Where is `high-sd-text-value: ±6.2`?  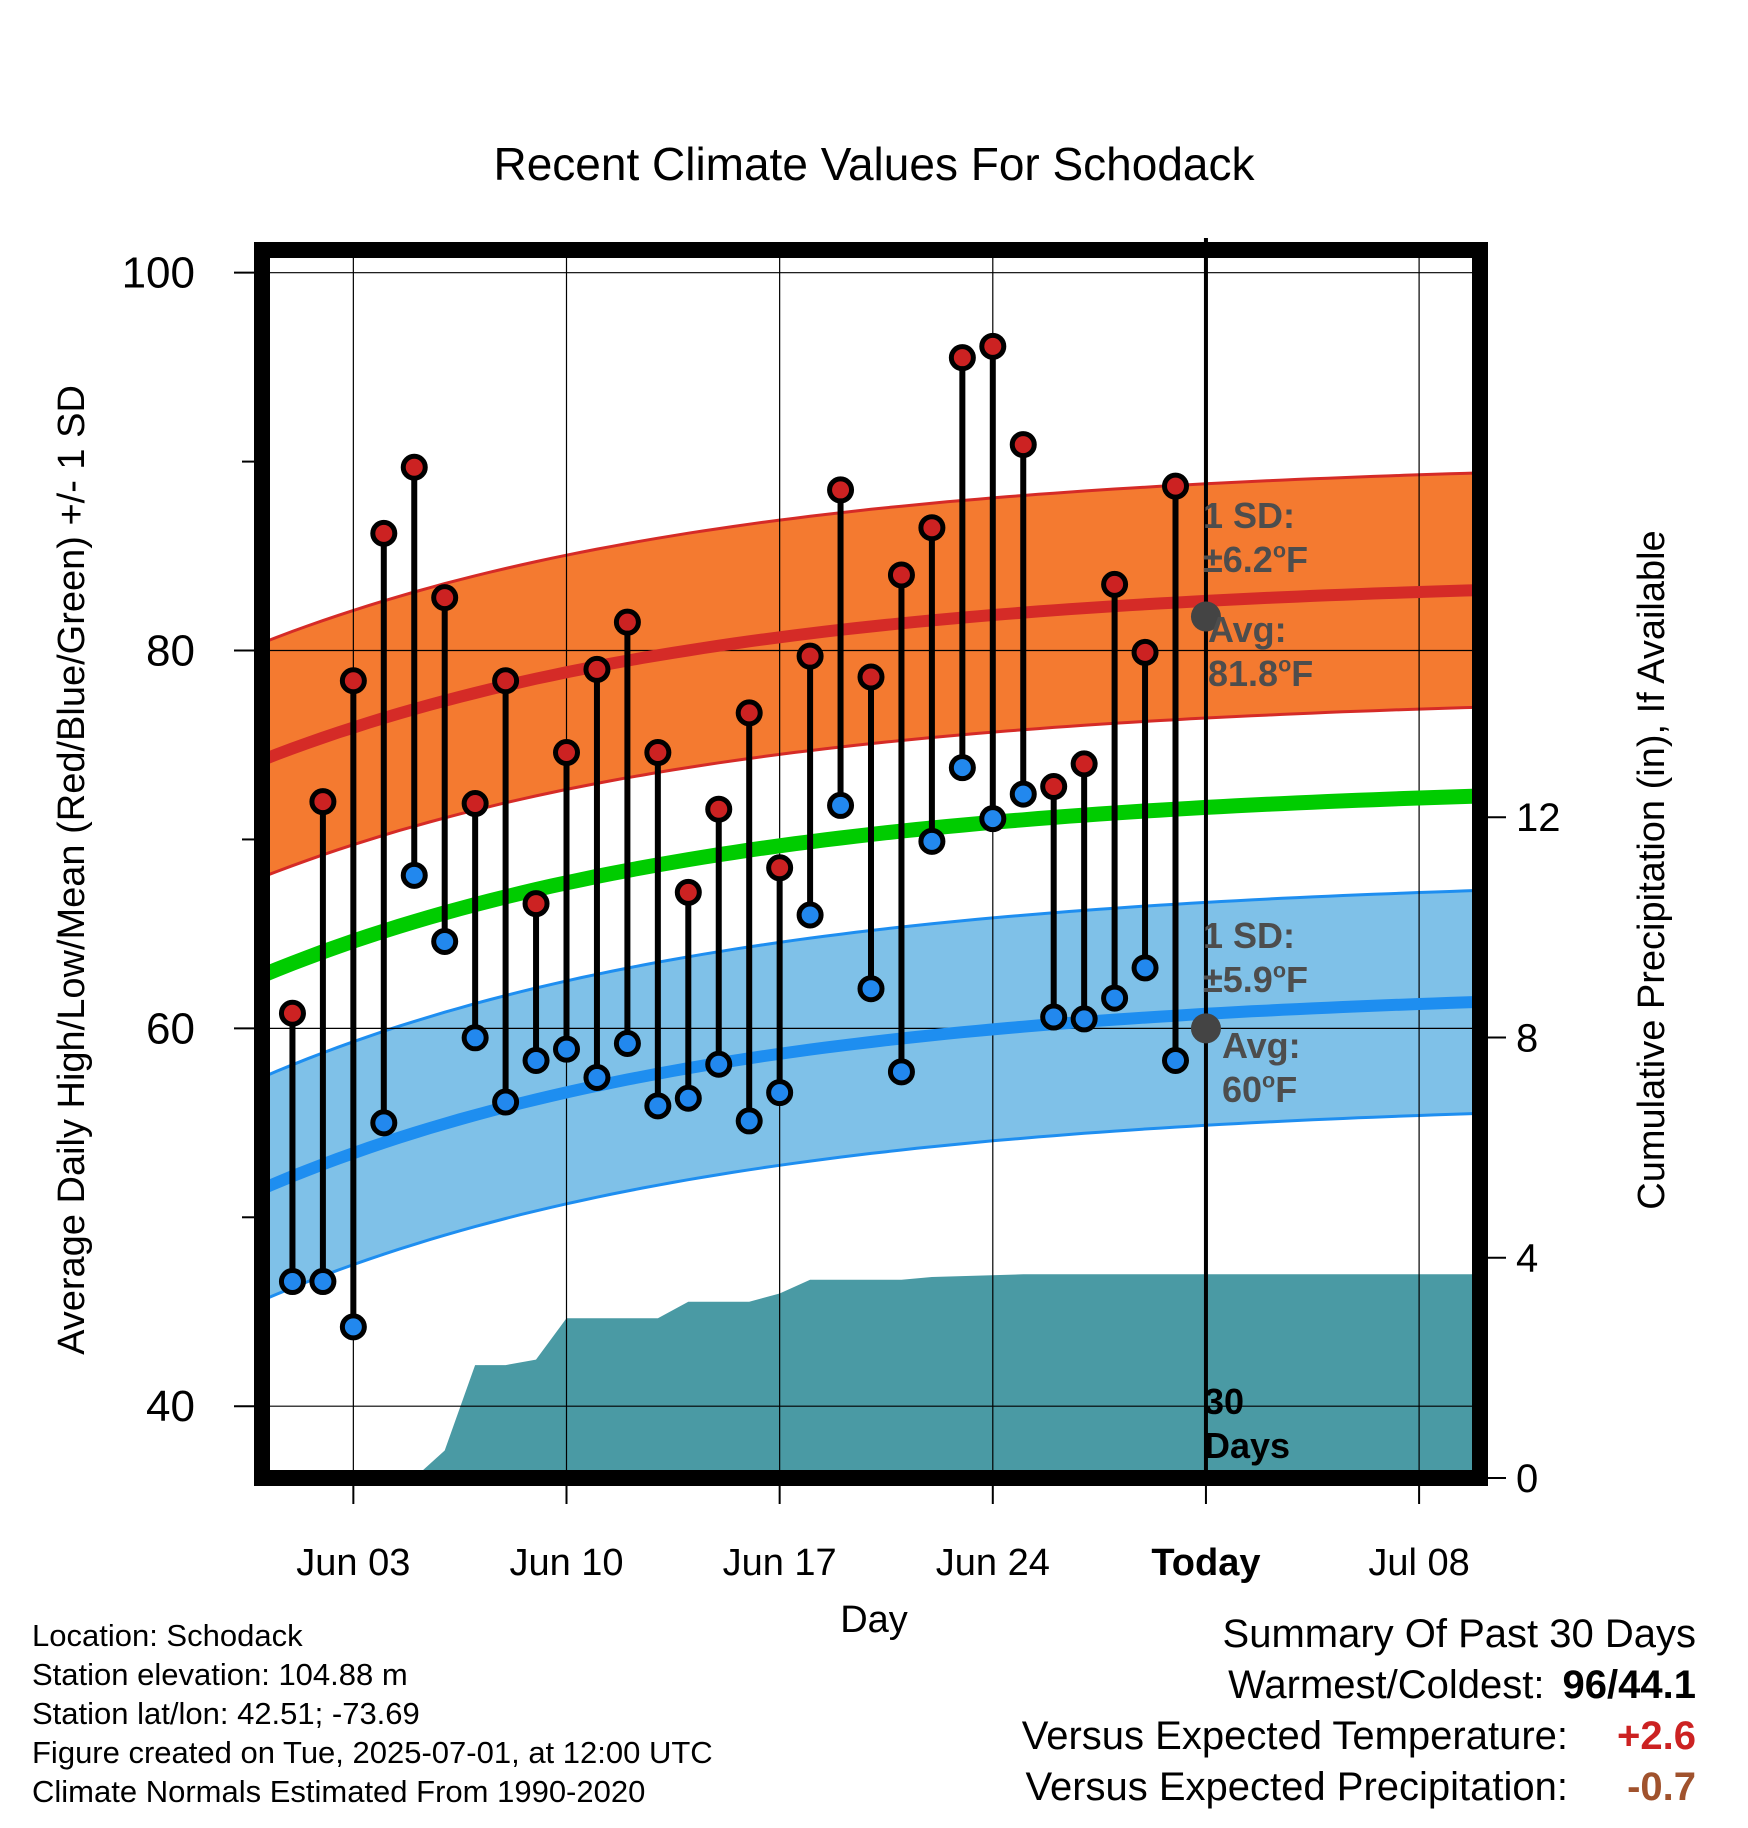
high-sd-text-value: ±6.2 is located at coordinates (1238, 559).